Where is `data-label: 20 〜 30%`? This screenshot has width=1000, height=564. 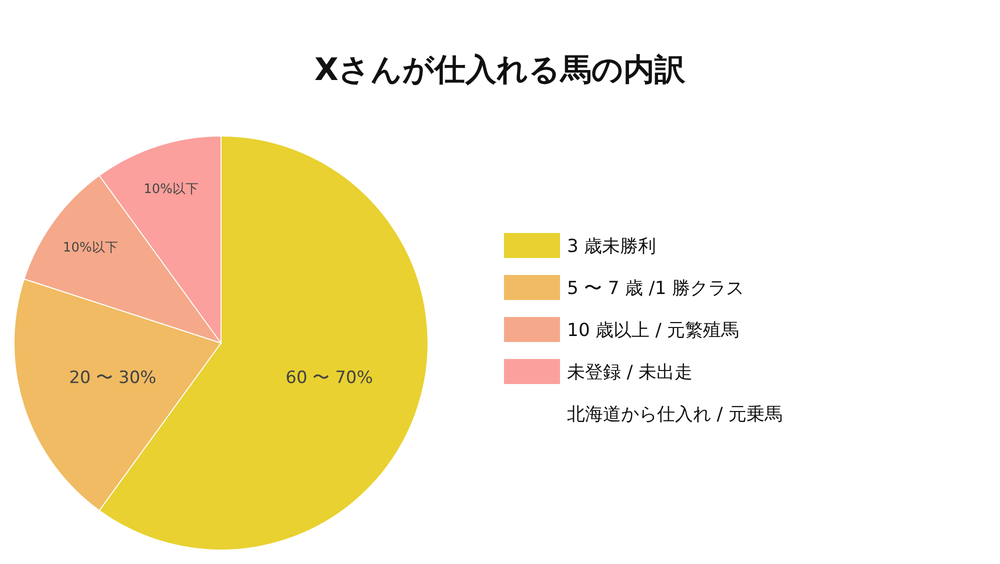
data-label: 20 〜 30% is located at coordinates (112, 378).